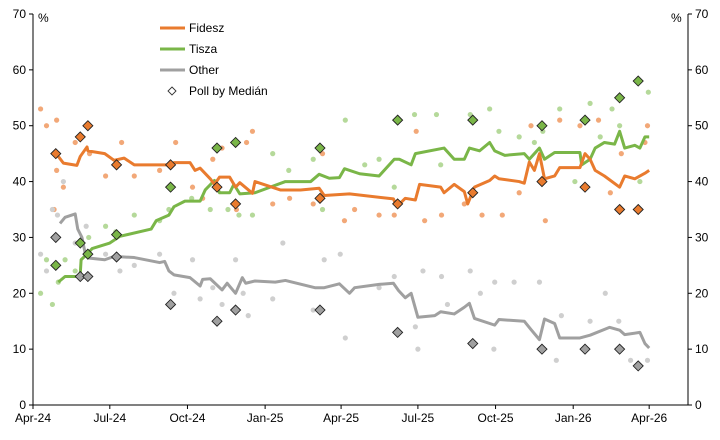  Describe the element at coordinates (33, 418) in the screenshot. I see `x-tick-label: Apr-24` at that location.